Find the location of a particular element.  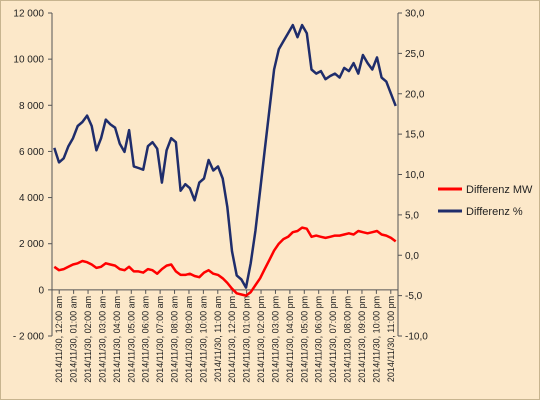

x-tick-label: 2014/11/30, 12:00 pm is located at coordinates (232, 339).